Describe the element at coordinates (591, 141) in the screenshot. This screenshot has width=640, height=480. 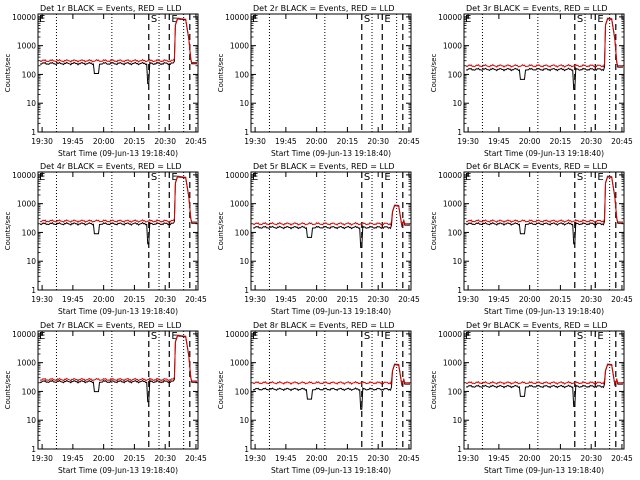
I see `panel-3-xtick-label: 20:30` at that location.